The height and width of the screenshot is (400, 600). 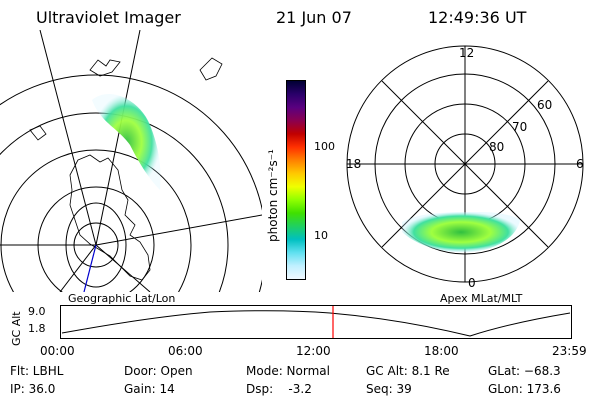 What do you see at coordinates (313, 351) in the screenshot?
I see `time-tick-12-00: 12:00` at bounding box center [313, 351].